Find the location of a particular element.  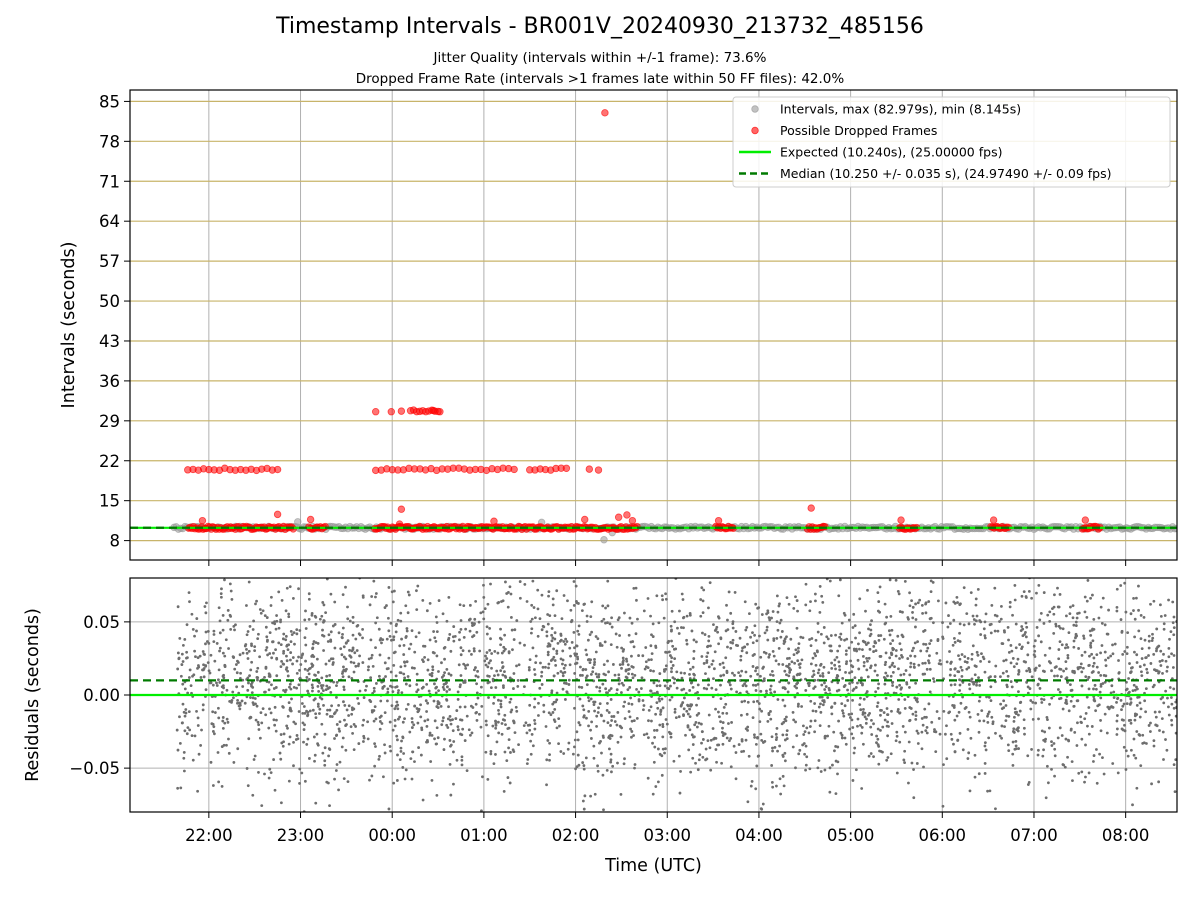

x-tick-label: 05:00 is located at coordinates (851, 835).